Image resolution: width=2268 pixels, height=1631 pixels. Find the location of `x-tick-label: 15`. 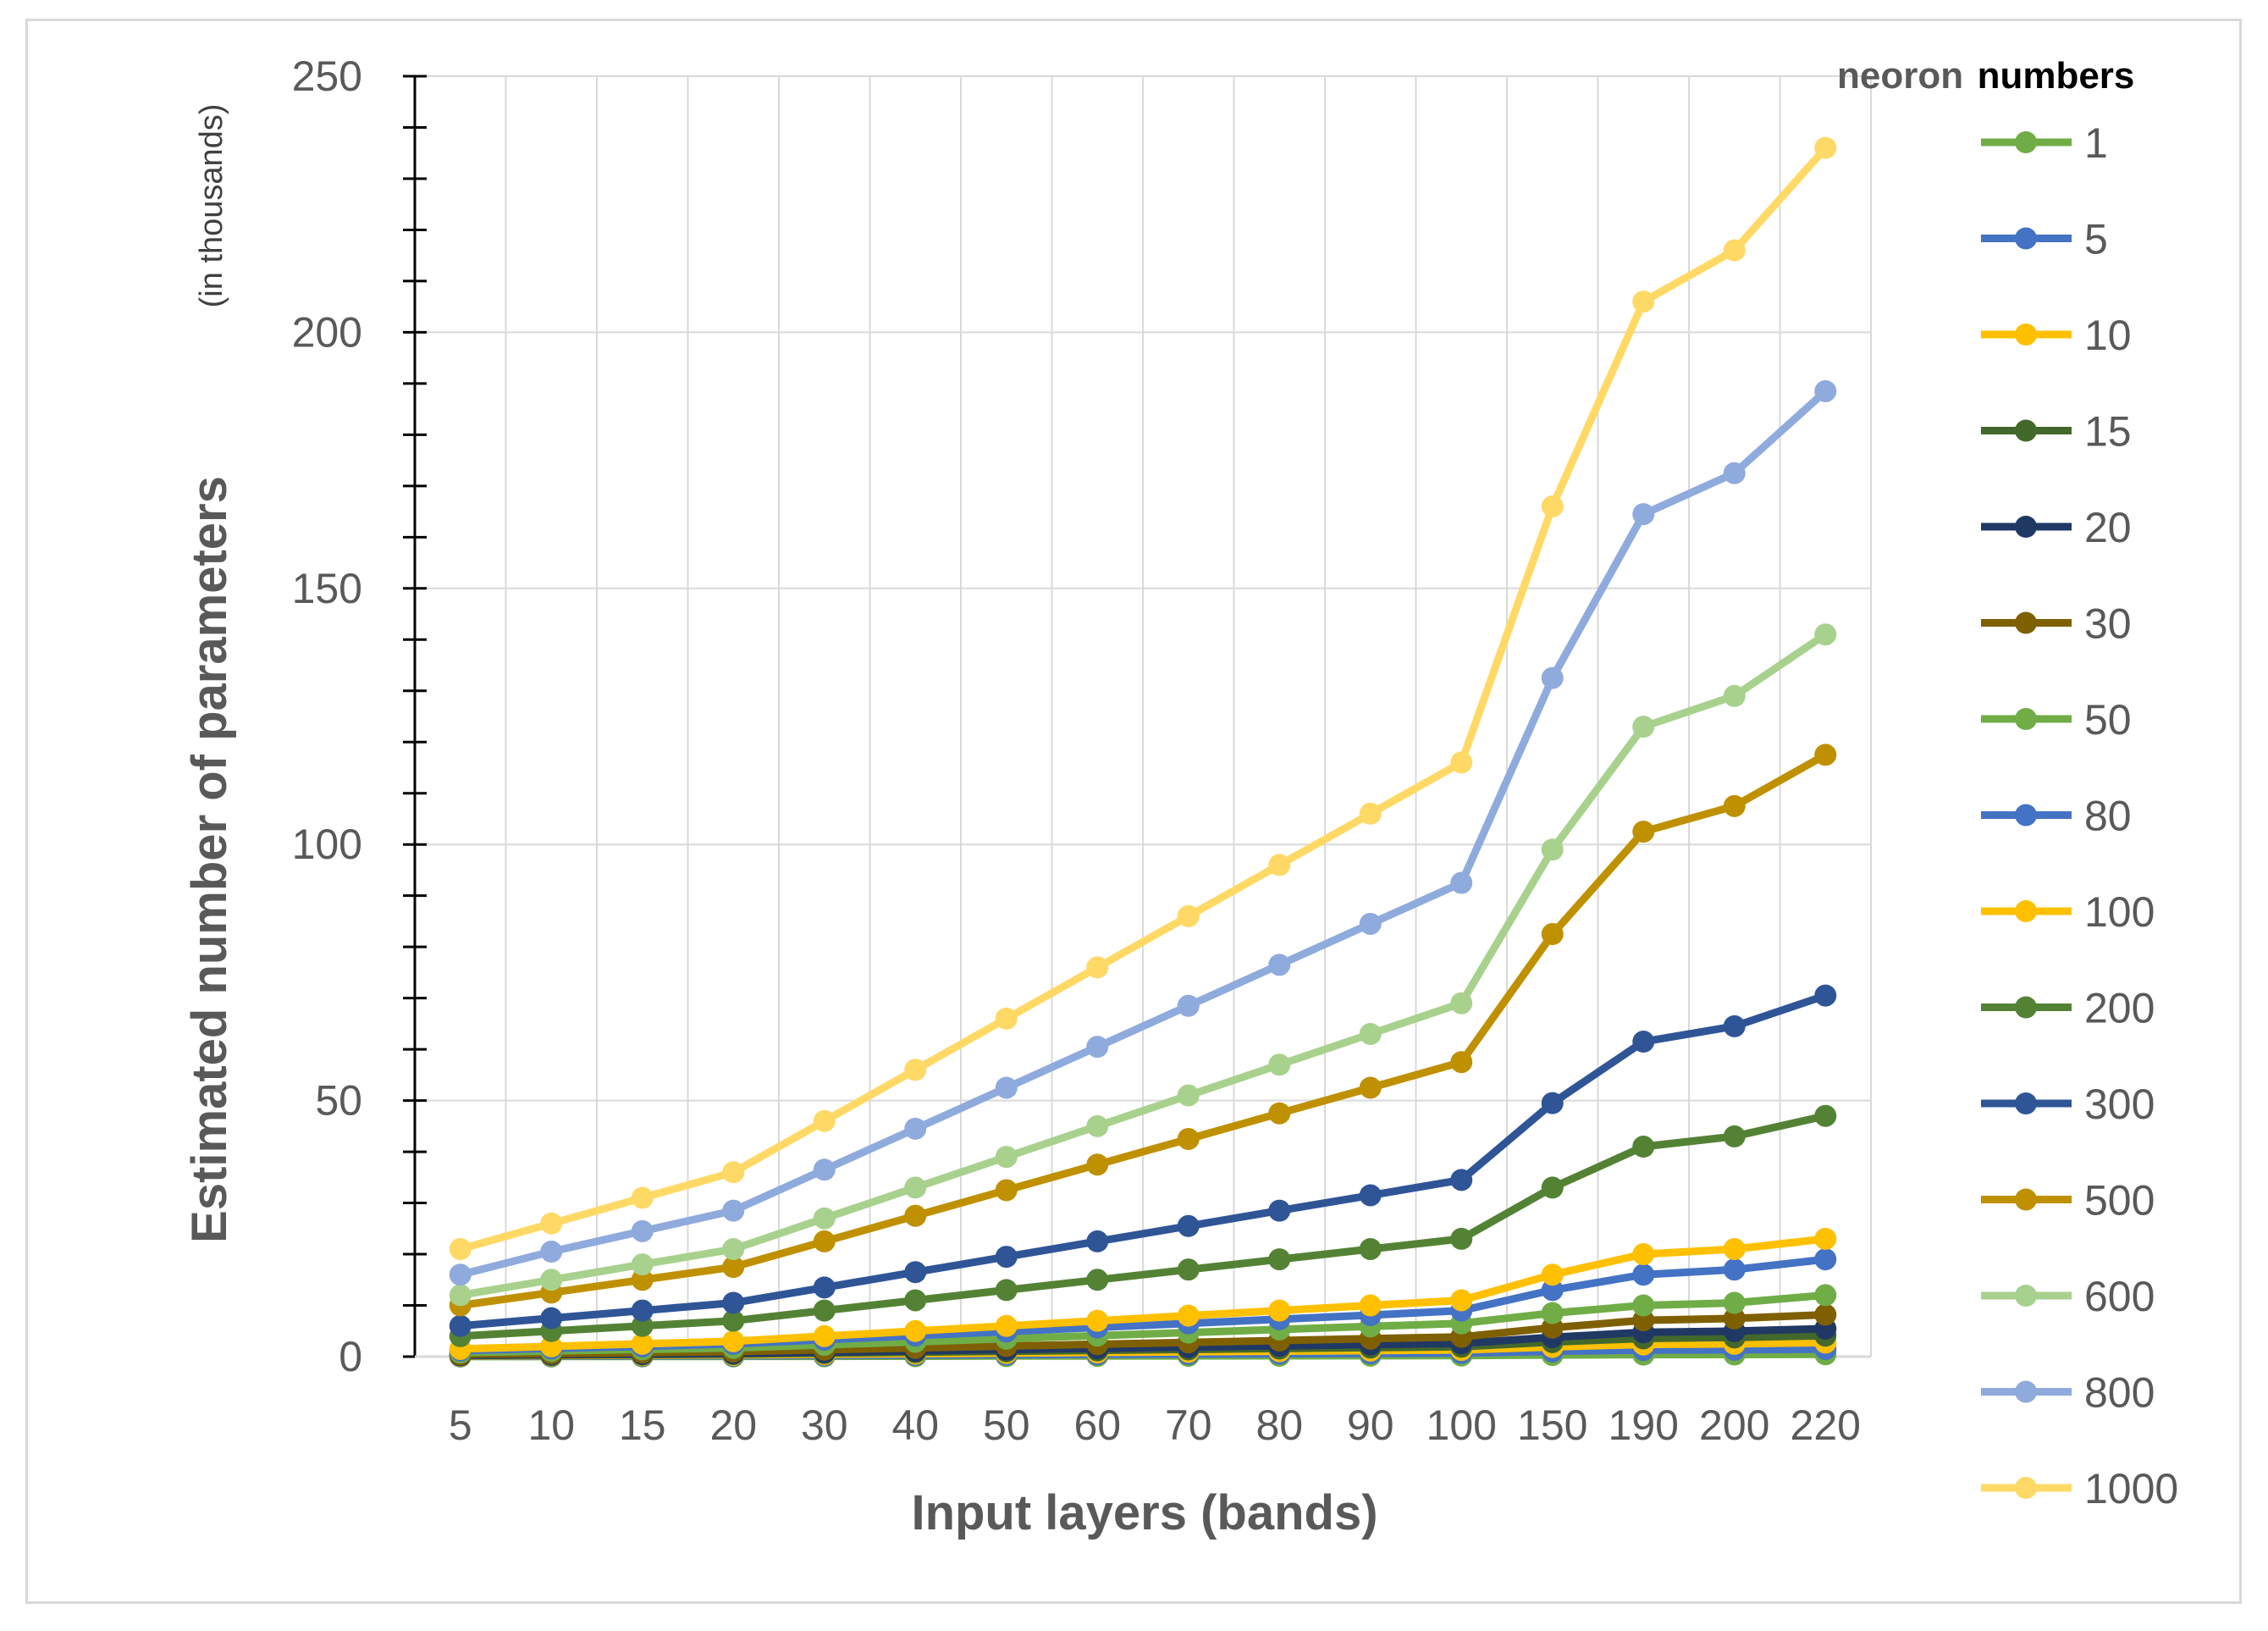

x-tick-label: 15 is located at coordinates (642, 1425).